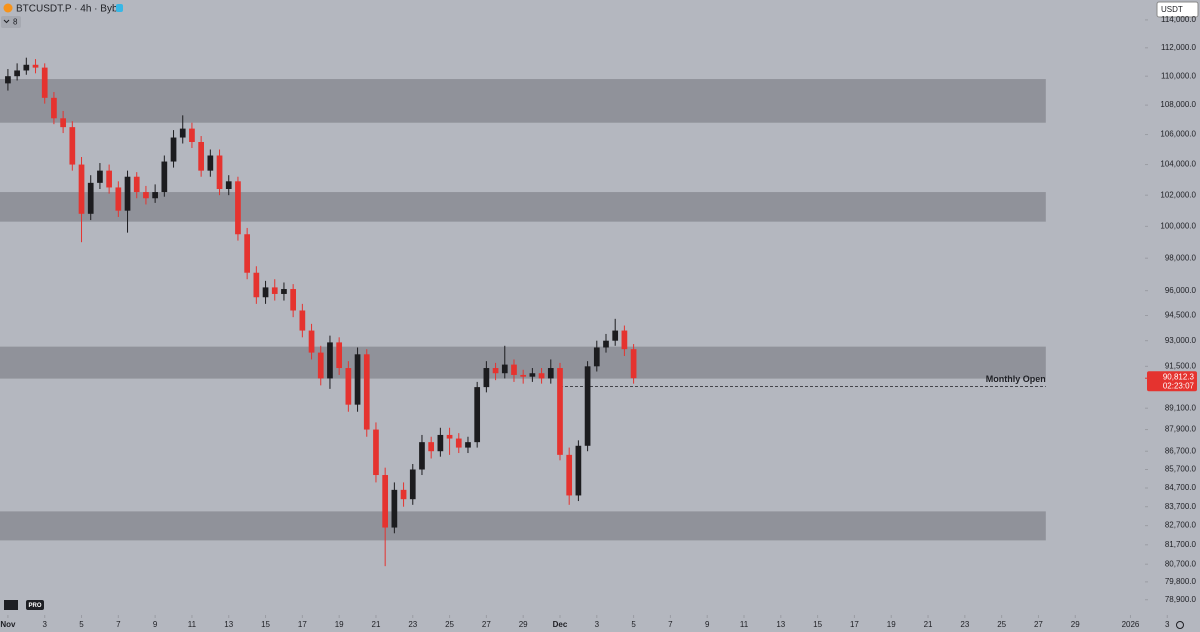  Describe the element at coordinates (11, 605) in the screenshot. I see `tv-logo` at that location.